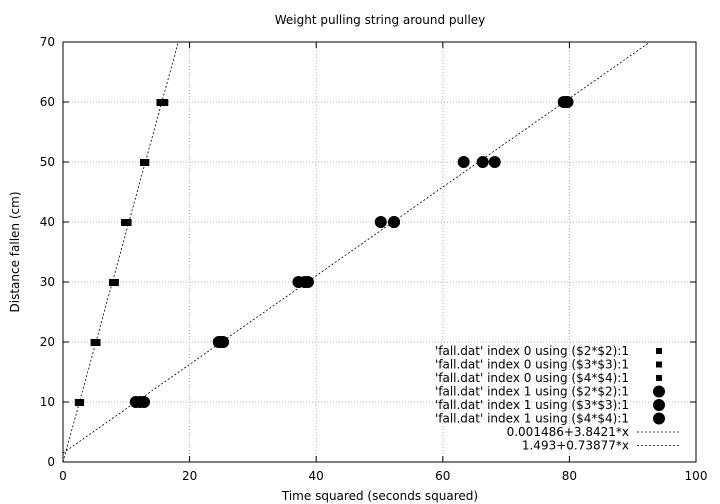 This screenshot has width=720, height=504. Describe the element at coordinates (532, 365) in the screenshot. I see `legend-label: 'fall.dat' index 0 using ($3*$3):1` at that location.